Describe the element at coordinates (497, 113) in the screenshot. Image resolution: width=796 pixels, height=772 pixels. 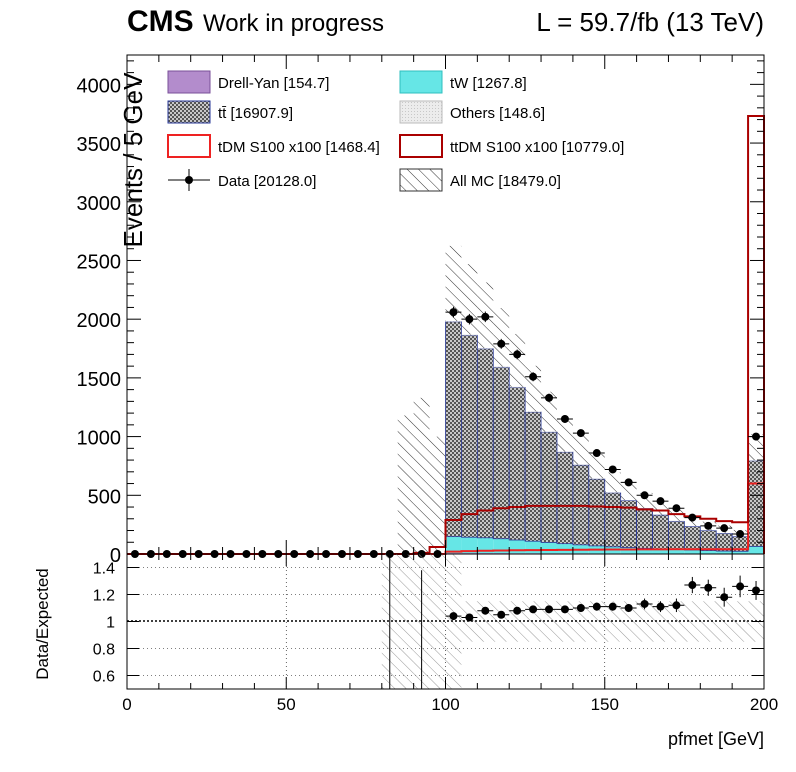
I see `legend-label: Others [148.6]` at that location.